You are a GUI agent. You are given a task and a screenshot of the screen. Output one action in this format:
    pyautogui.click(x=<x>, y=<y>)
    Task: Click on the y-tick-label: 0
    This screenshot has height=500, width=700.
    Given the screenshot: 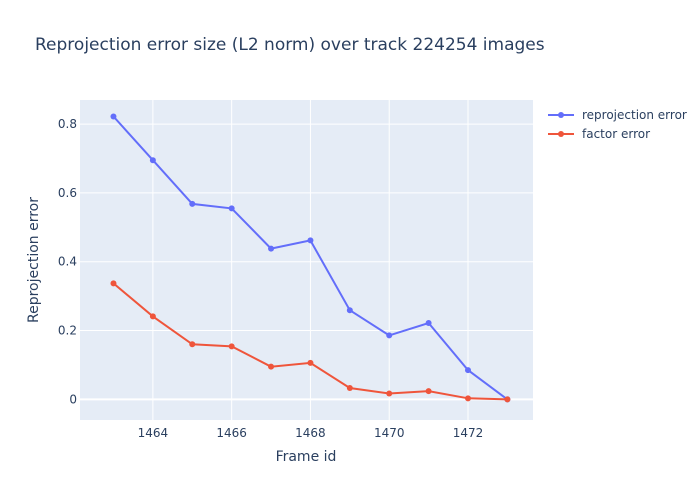 What is the action you would take?
    pyautogui.click(x=73, y=399)
    